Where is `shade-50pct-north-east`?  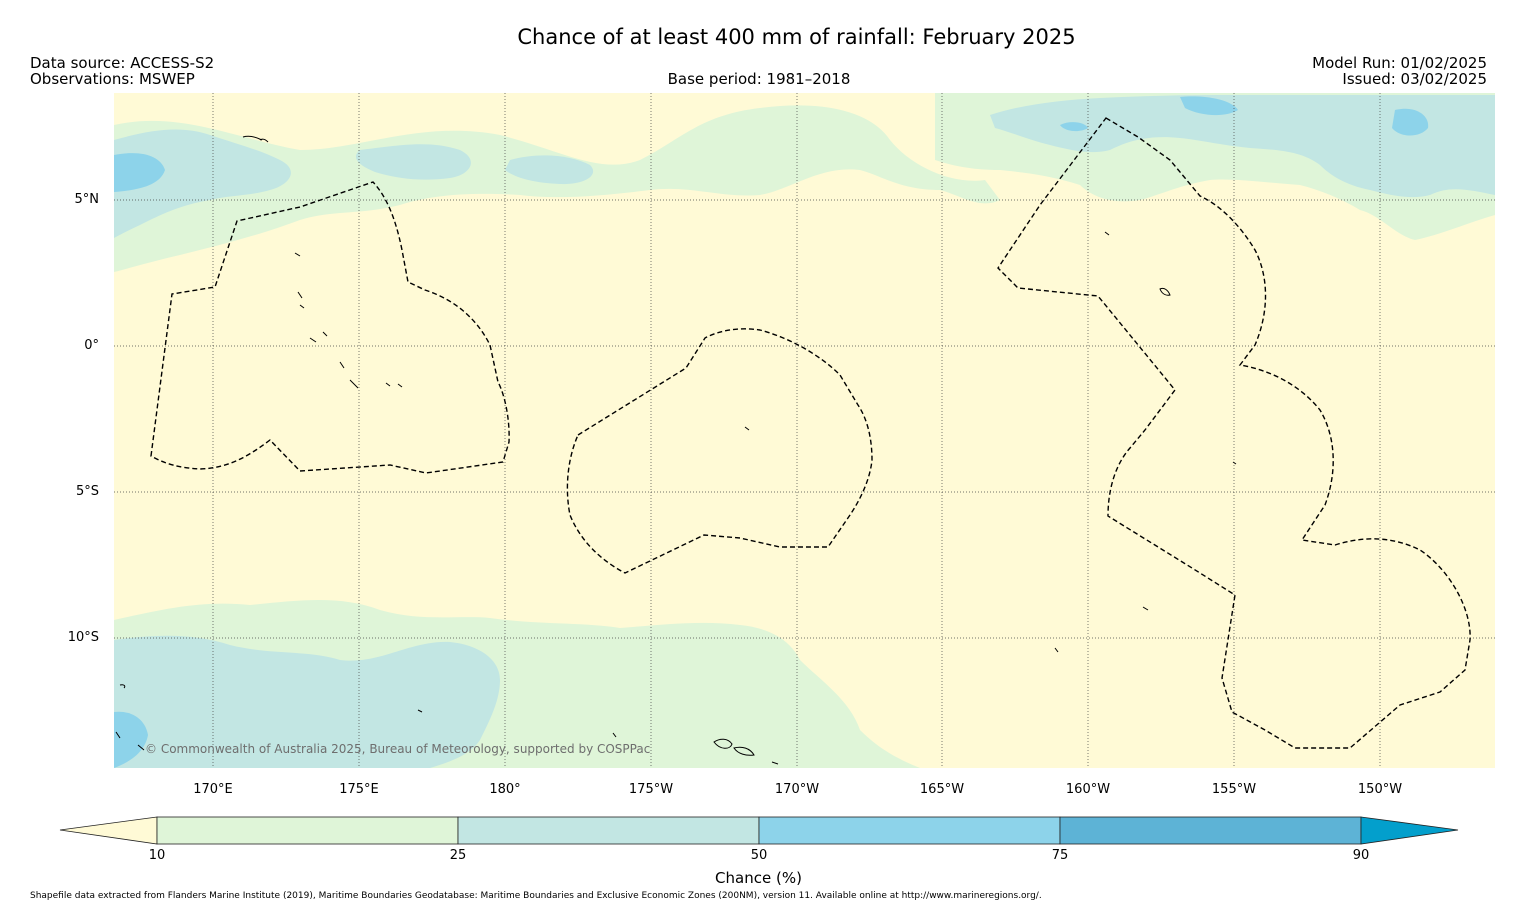
shade-50pct-north-east is located at coordinates (1242, 146).